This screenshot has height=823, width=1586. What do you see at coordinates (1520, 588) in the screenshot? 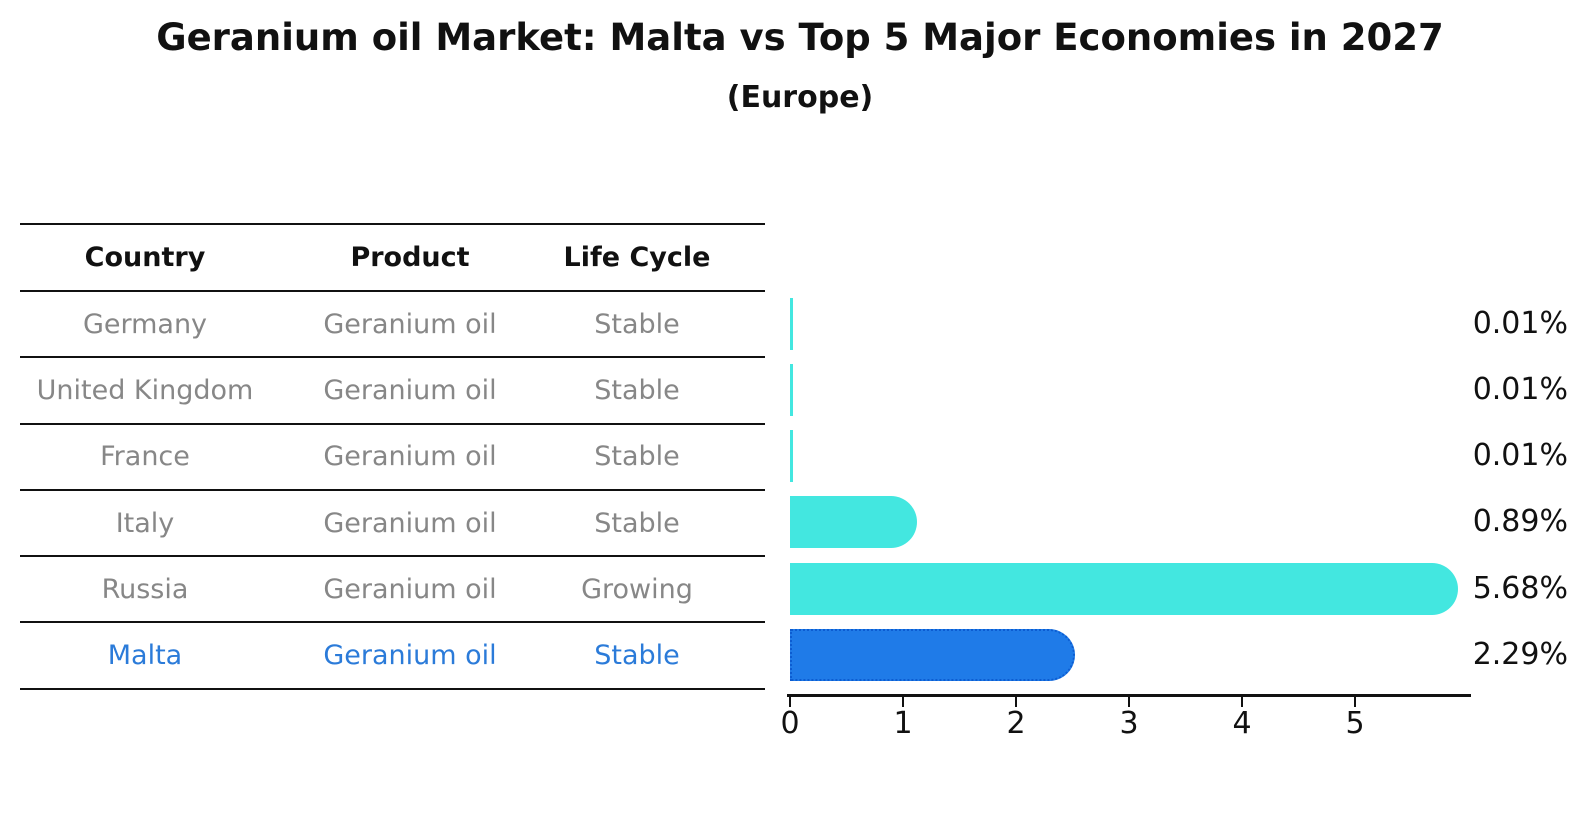
I see `value-label: 5.68%` at bounding box center [1520, 588].